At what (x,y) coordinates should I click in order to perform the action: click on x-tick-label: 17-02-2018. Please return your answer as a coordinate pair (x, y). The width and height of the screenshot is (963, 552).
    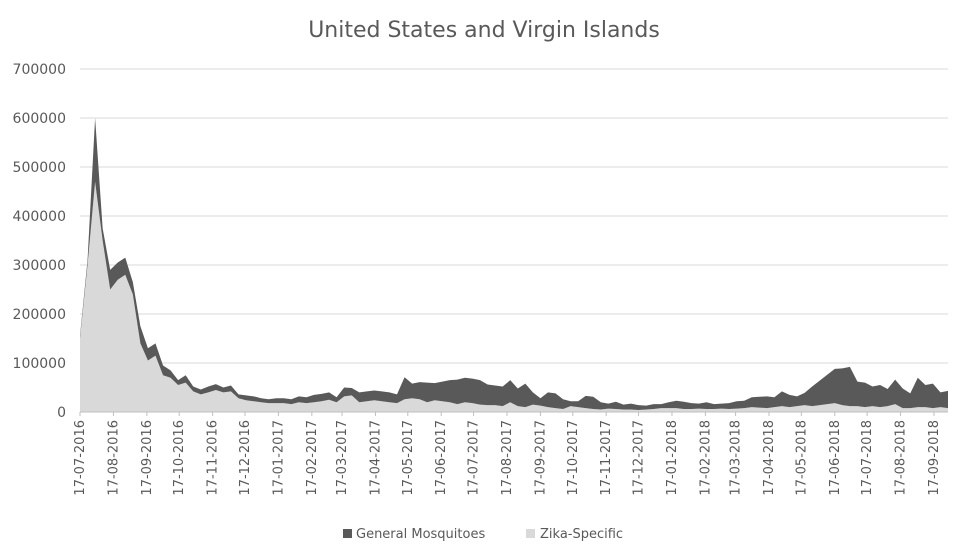
    Looking at the image, I should click on (705, 458).